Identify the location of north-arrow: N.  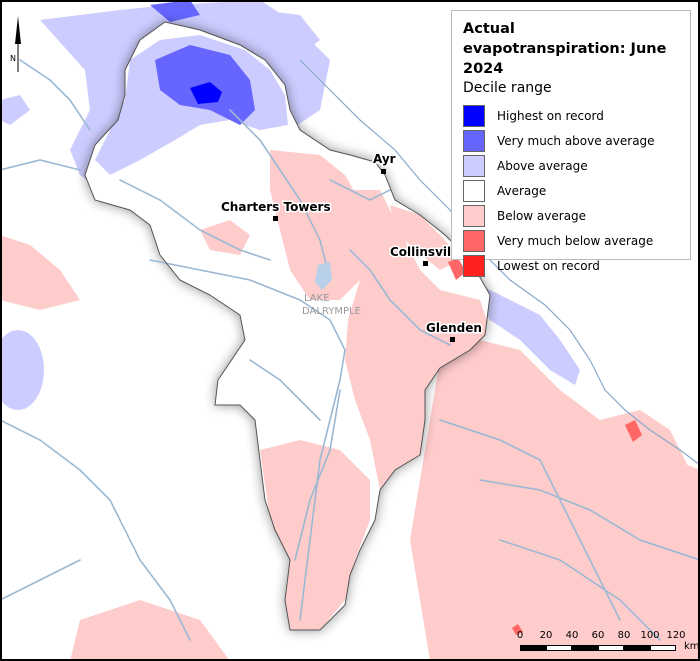
(16, 44).